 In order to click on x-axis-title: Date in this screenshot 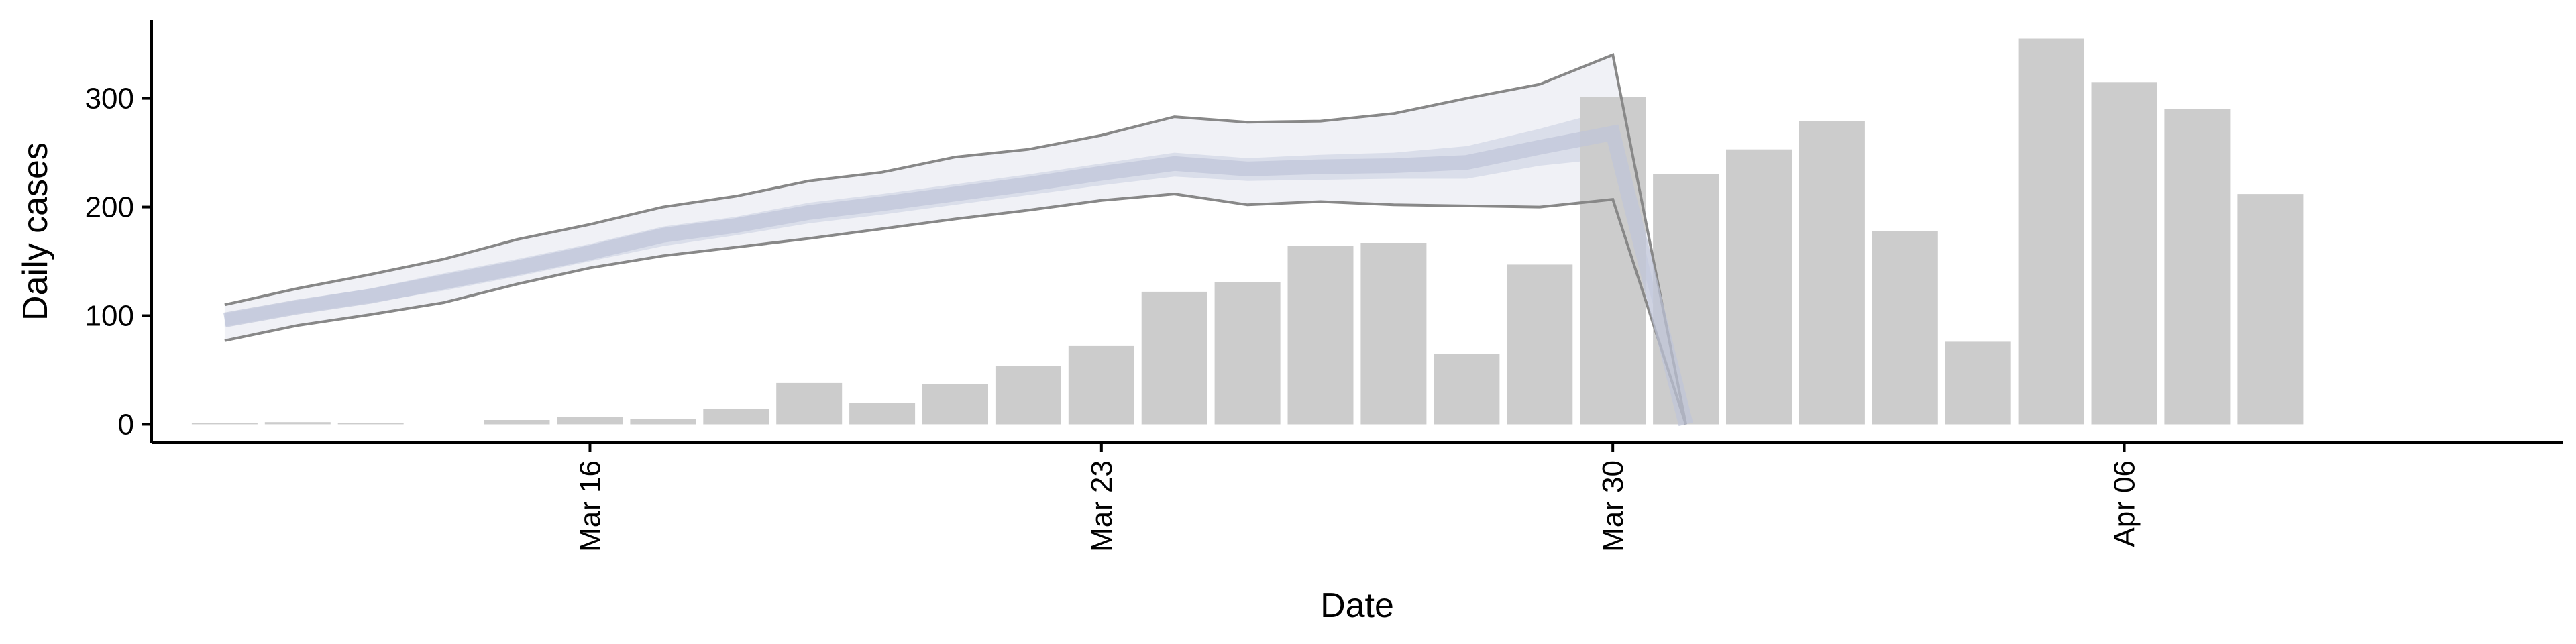, I will do `click(1357, 605)`.